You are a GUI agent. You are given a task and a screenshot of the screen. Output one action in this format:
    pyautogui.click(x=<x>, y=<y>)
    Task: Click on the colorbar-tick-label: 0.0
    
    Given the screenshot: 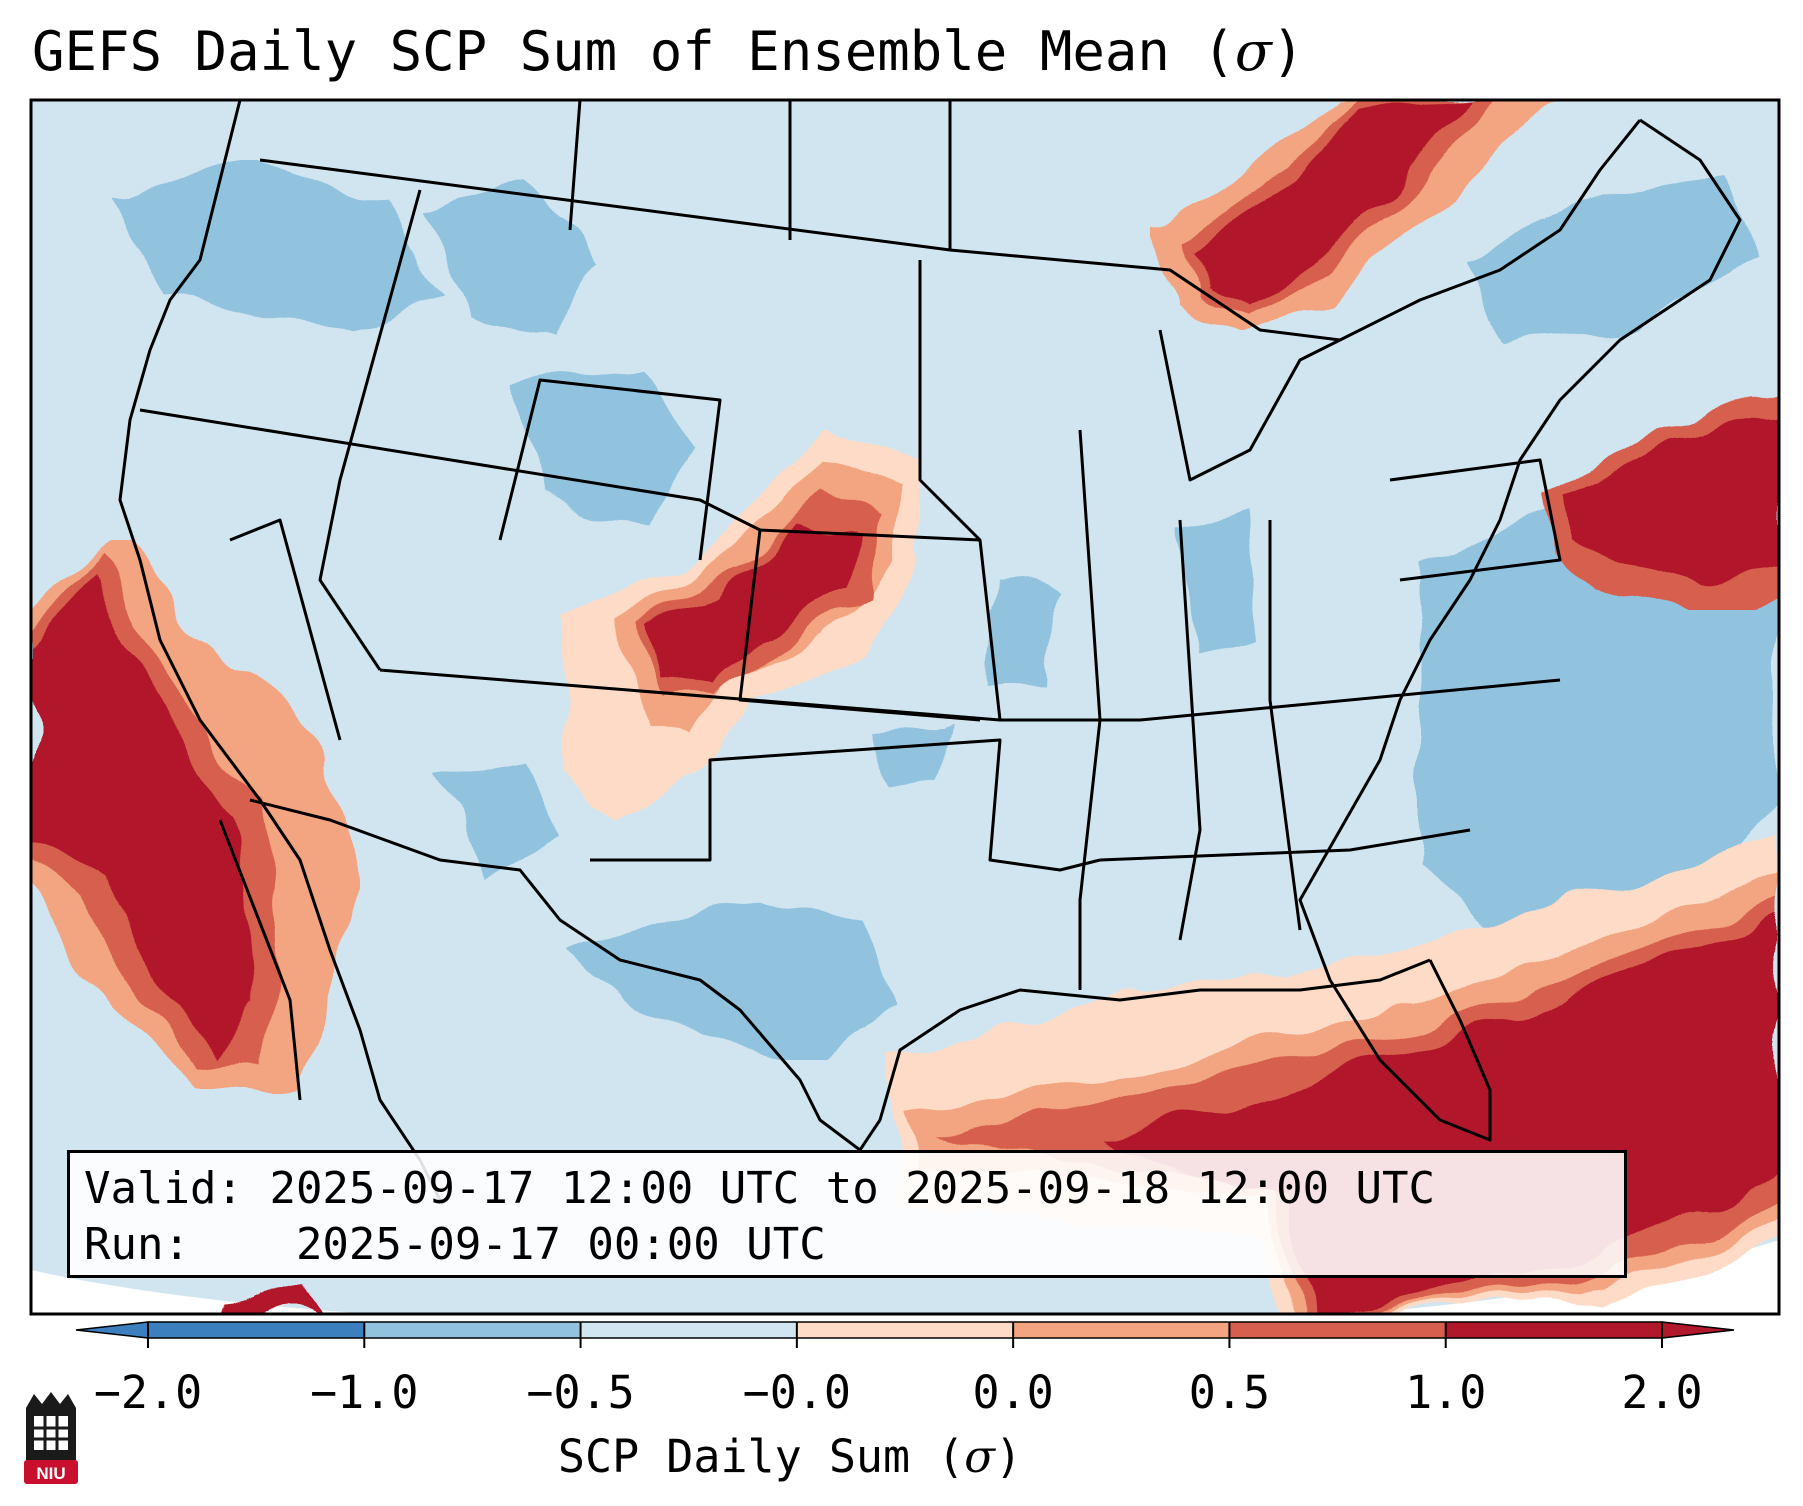 What is the action you would take?
    pyautogui.click(x=1013, y=1392)
    